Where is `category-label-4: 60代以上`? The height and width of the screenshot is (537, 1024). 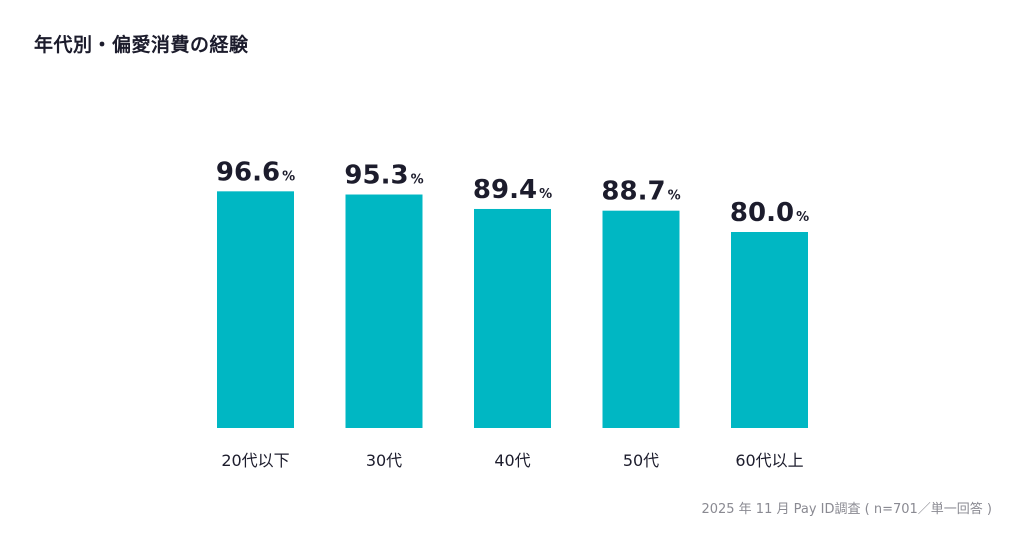
category-label-4: 60代以上 is located at coordinates (769, 460).